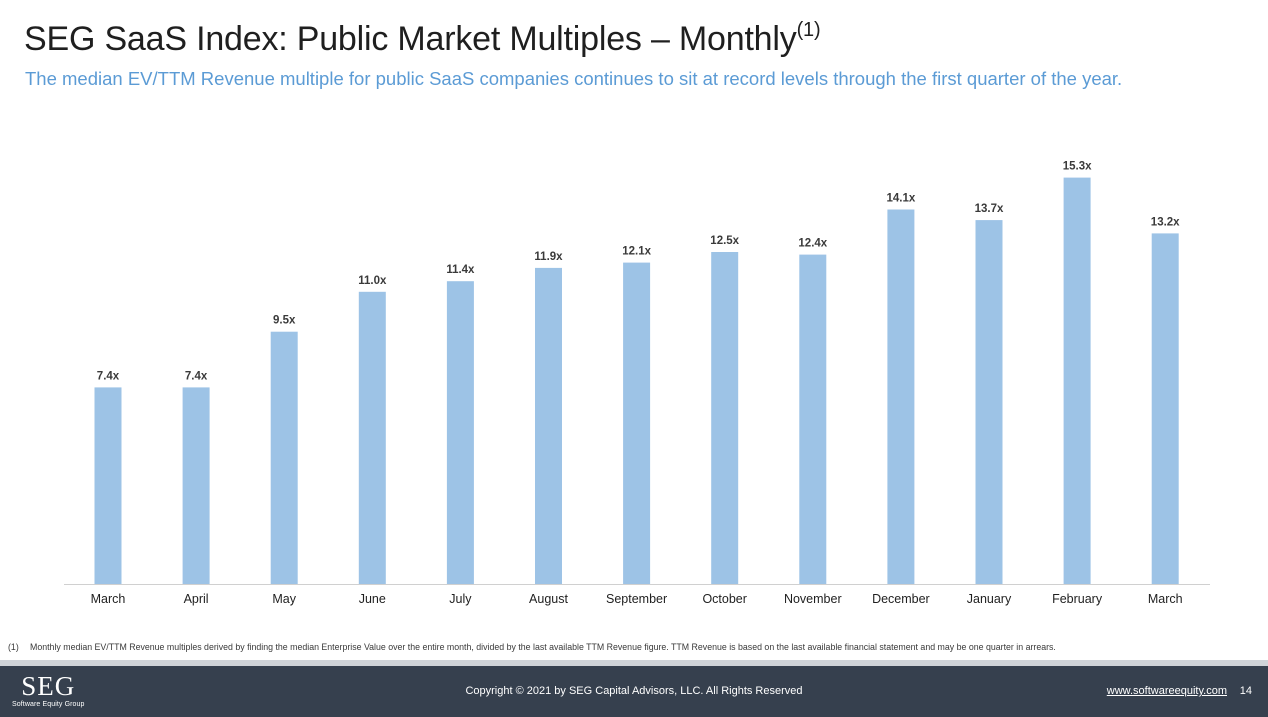 The width and height of the screenshot is (1268, 717). Describe the element at coordinates (548, 599) in the screenshot. I see `x-tick-label-5: August` at that location.